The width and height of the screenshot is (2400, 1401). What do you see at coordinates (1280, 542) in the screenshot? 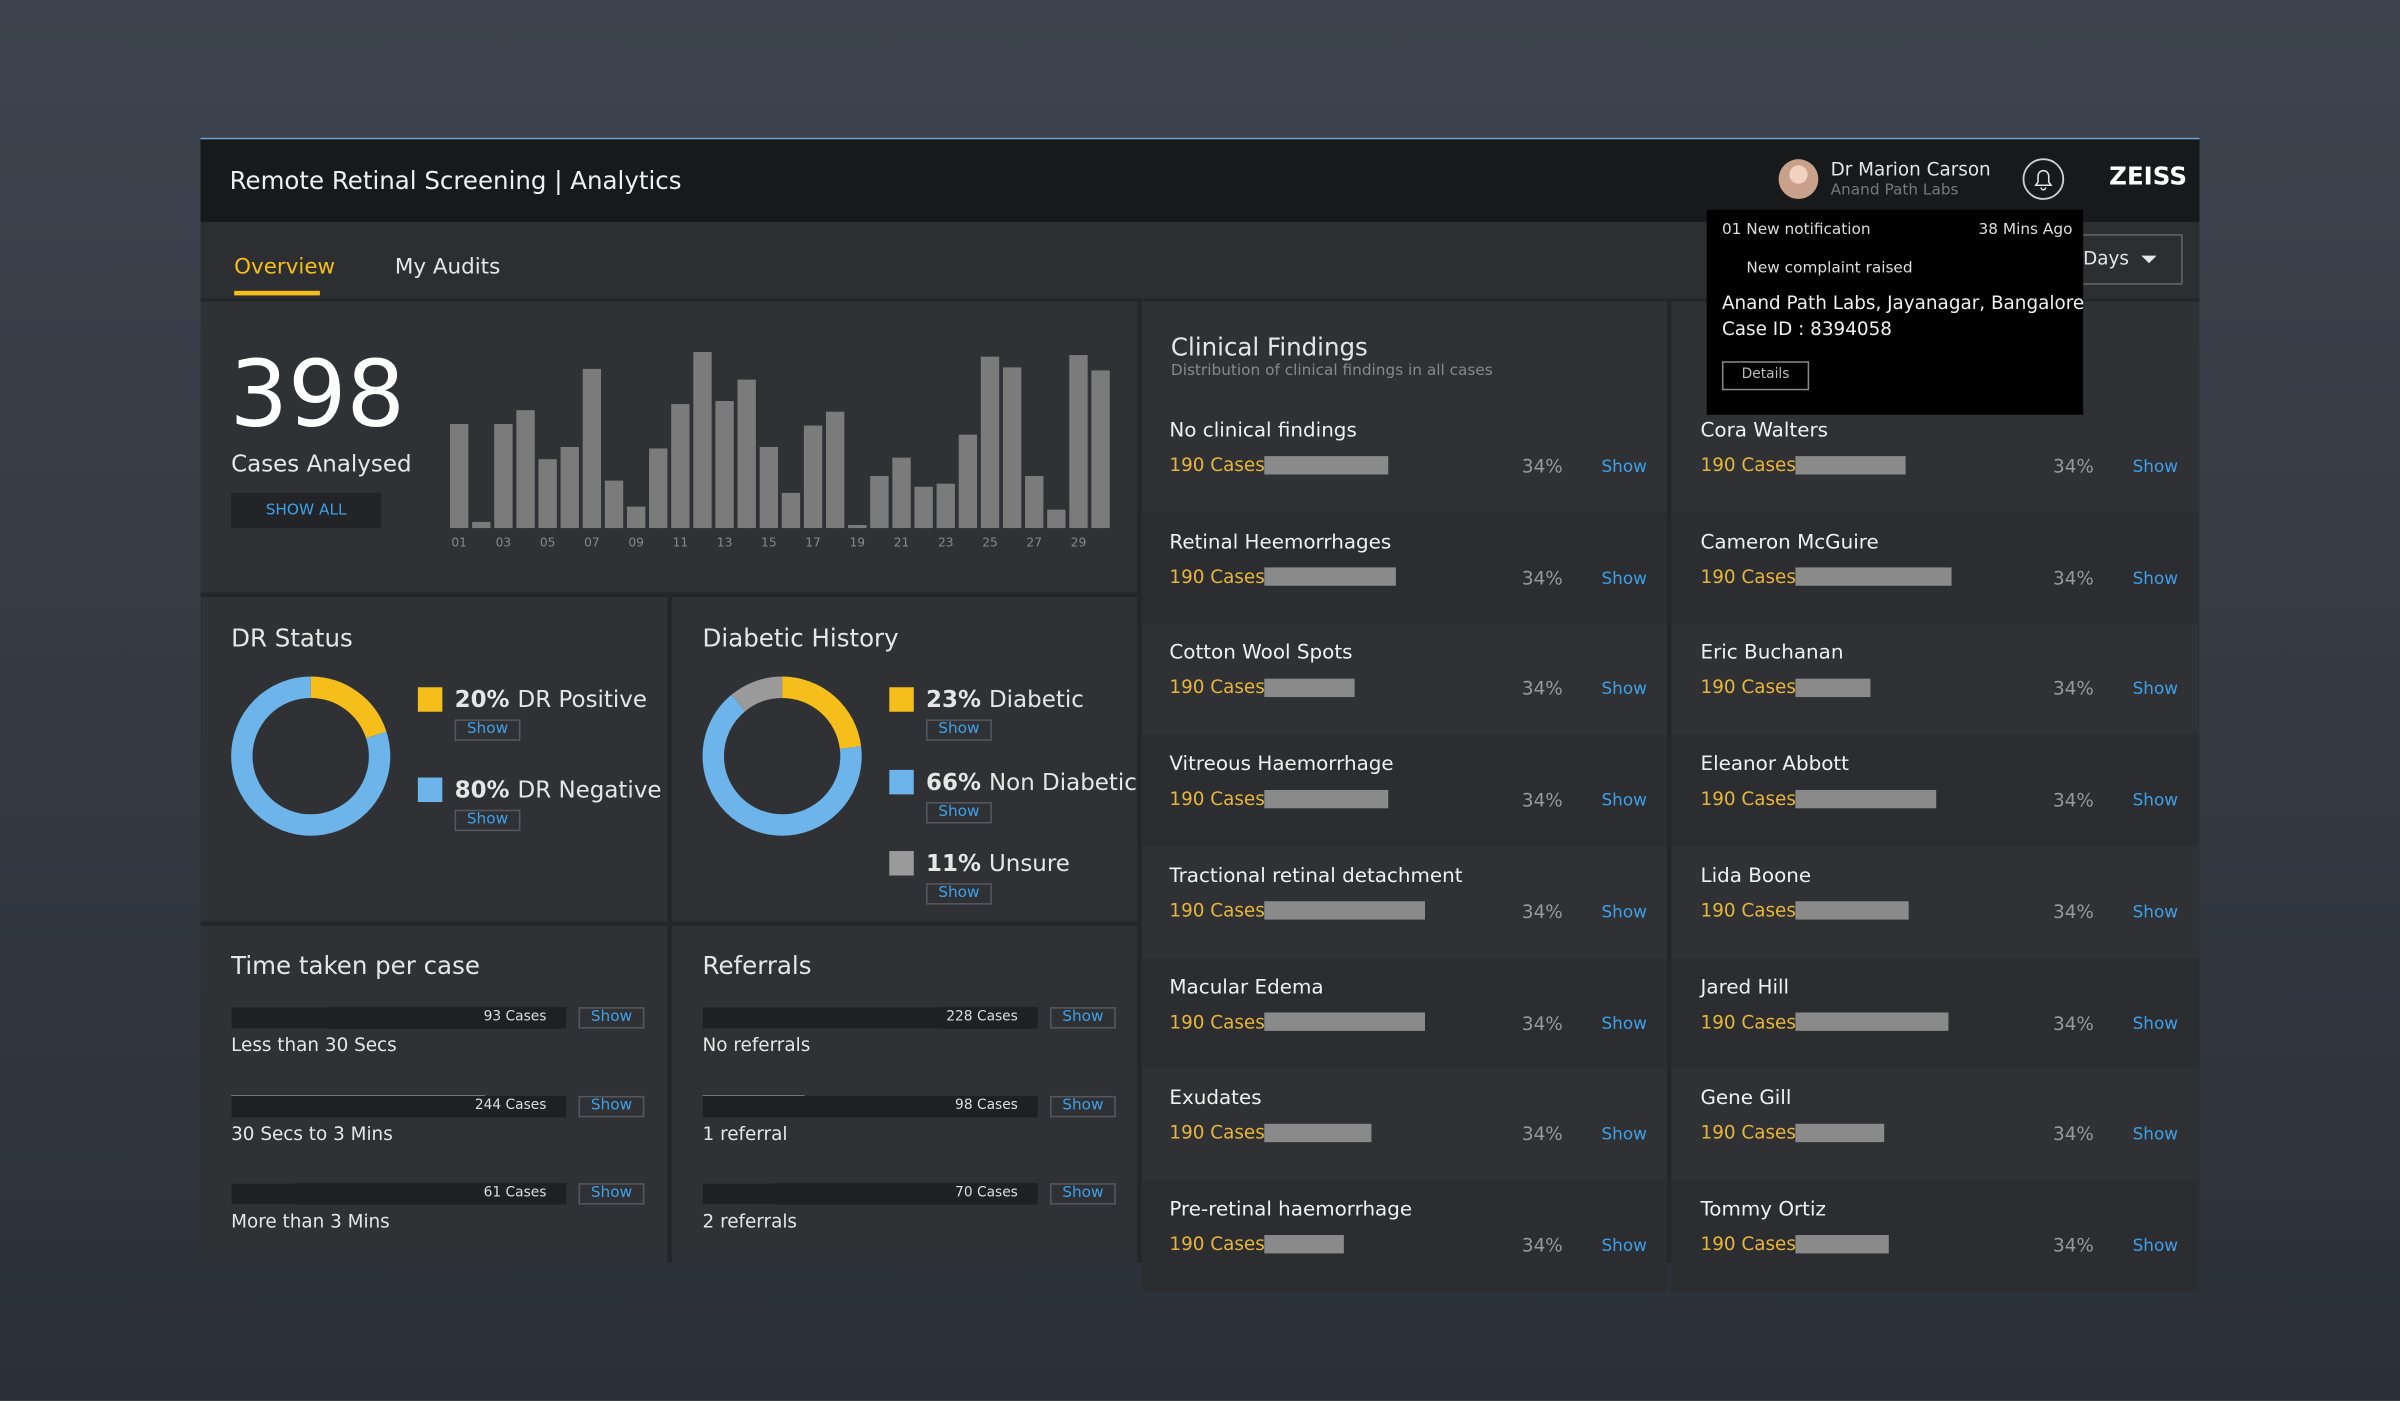
I see `row-name: Retinal Heemorrhages` at bounding box center [1280, 542].